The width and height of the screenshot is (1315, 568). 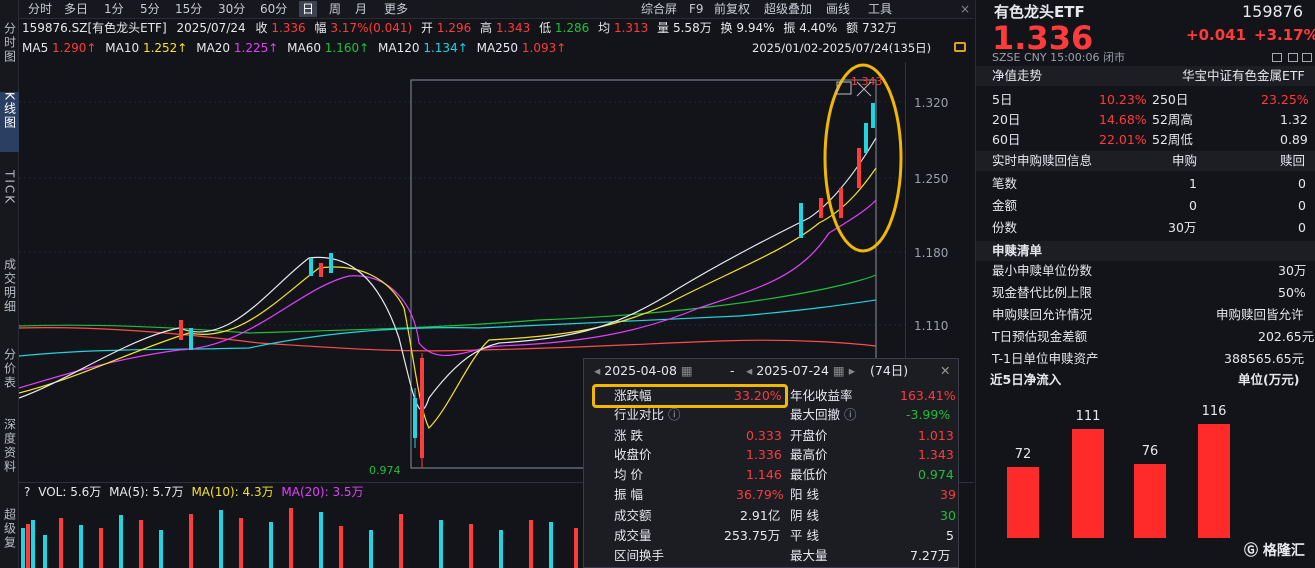 I want to click on lock-icon, so click(x=960, y=47).